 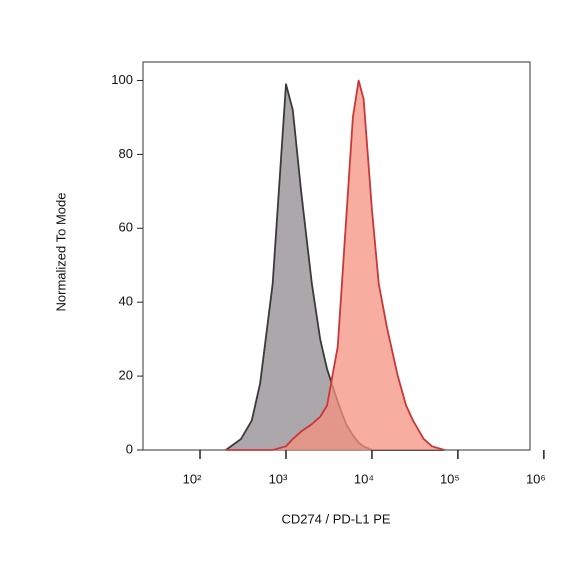 What do you see at coordinates (126, 153) in the screenshot?
I see `y-tick-label: 80` at bounding box center [126, 153].